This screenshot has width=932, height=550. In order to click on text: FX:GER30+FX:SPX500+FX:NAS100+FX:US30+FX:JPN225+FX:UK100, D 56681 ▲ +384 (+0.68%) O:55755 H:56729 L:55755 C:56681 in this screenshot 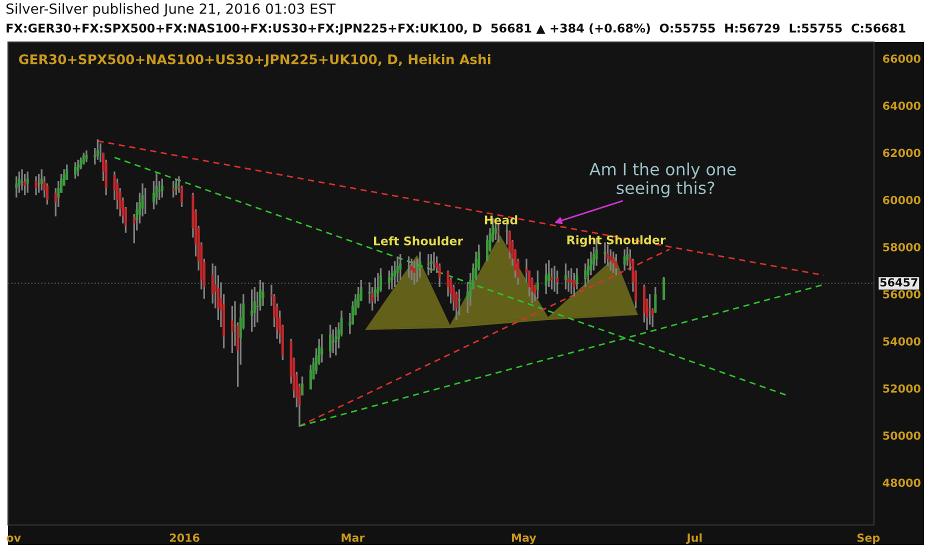, I will do `click(456, 29)`.